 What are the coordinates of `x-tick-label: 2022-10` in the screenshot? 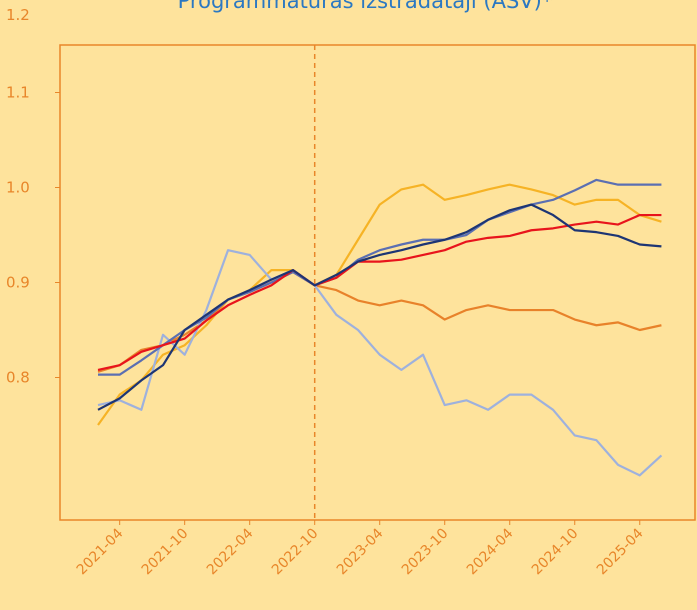 It's located at (295, 552).